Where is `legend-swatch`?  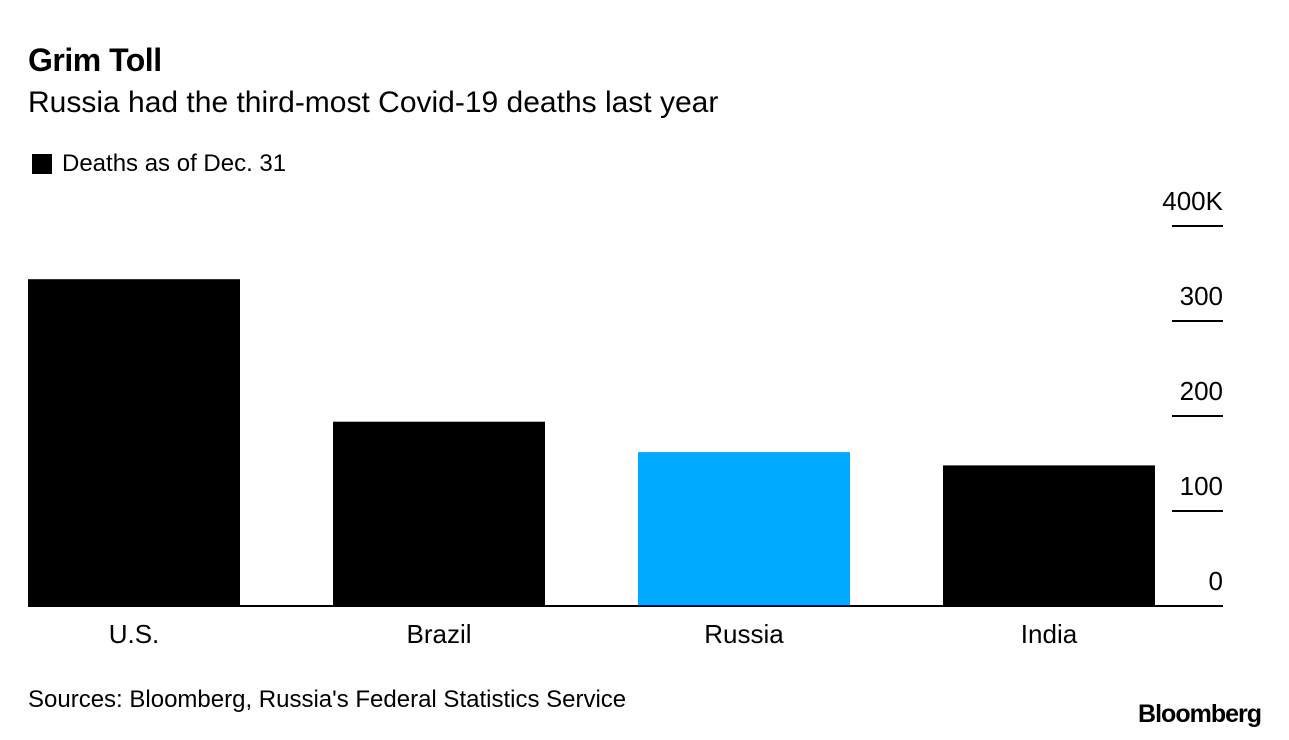
legend-swatch is located at coordinates (42, 164).